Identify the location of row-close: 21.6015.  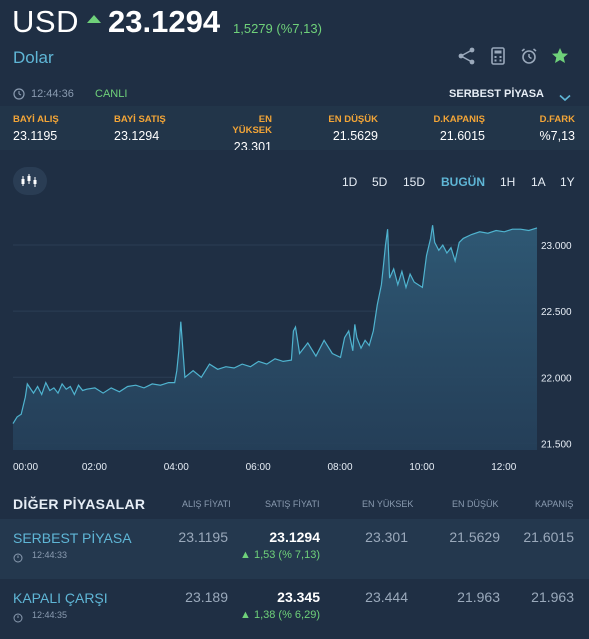
(548, 537).